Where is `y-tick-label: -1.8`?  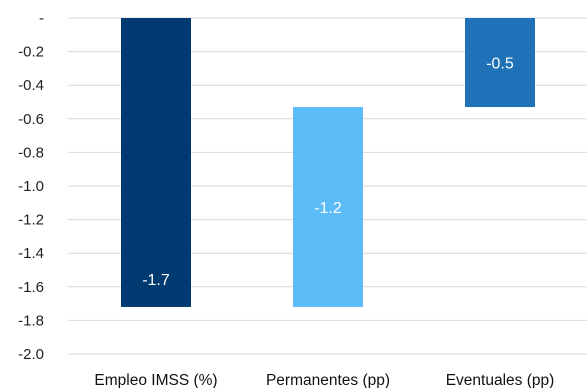
y-tick-label: -1.8 is located at coordinates (31, 320).